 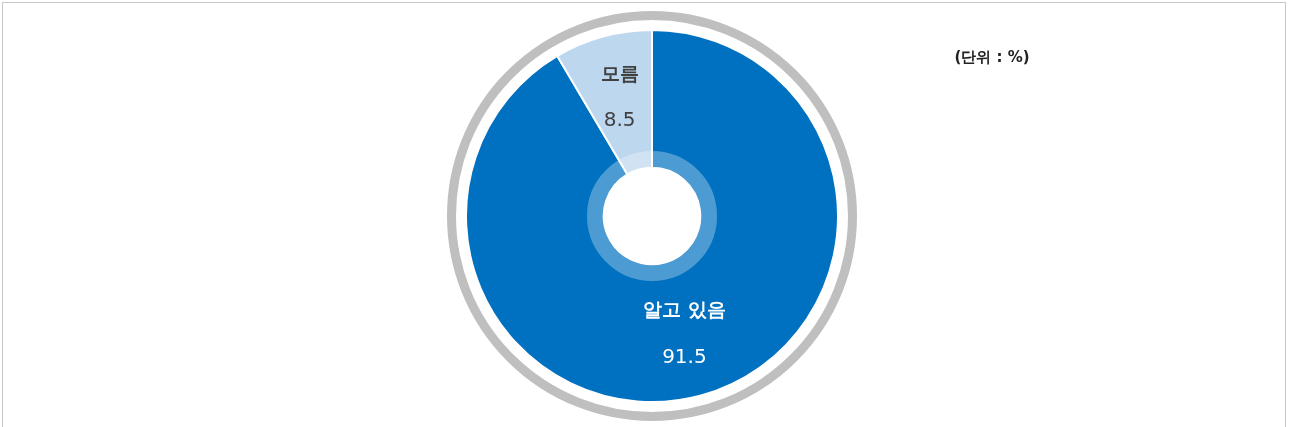 I want to click on slice-label: 알고 있음, so click(x=684, y=309).